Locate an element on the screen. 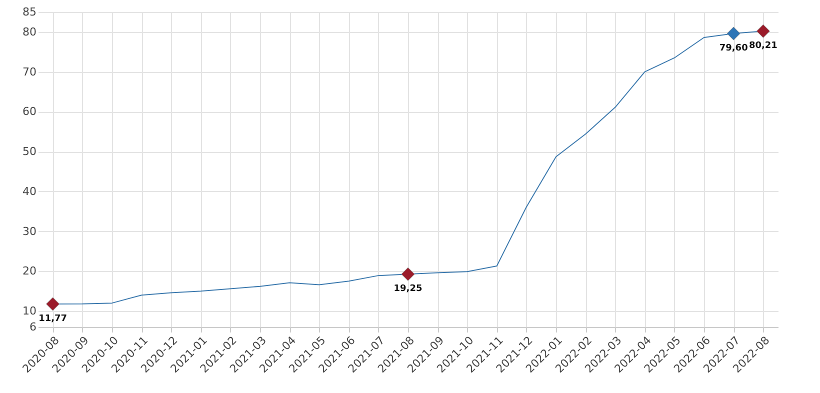  y-tick-label: 6 is located at coordinates (33, 327).